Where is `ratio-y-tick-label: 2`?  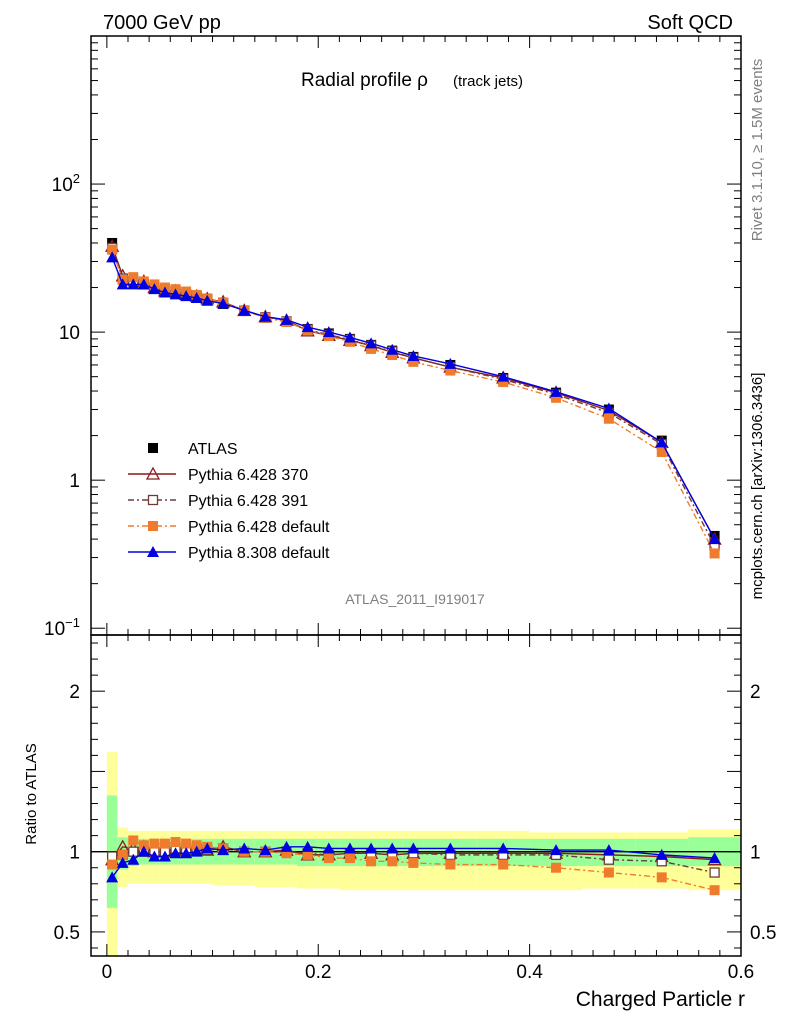 ratio-y-tick-label: 2 is located at coordinates (74, 692).